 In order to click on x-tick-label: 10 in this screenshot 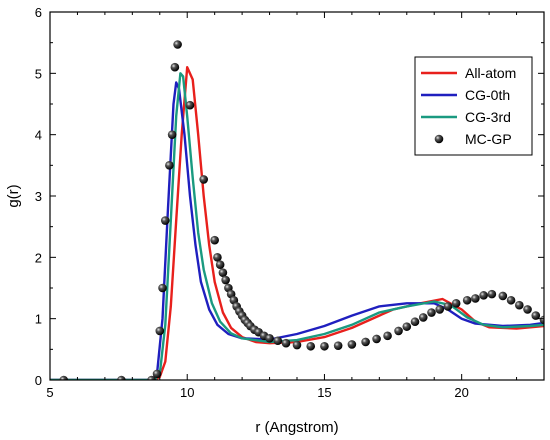, I will do `click(187, 392)`.